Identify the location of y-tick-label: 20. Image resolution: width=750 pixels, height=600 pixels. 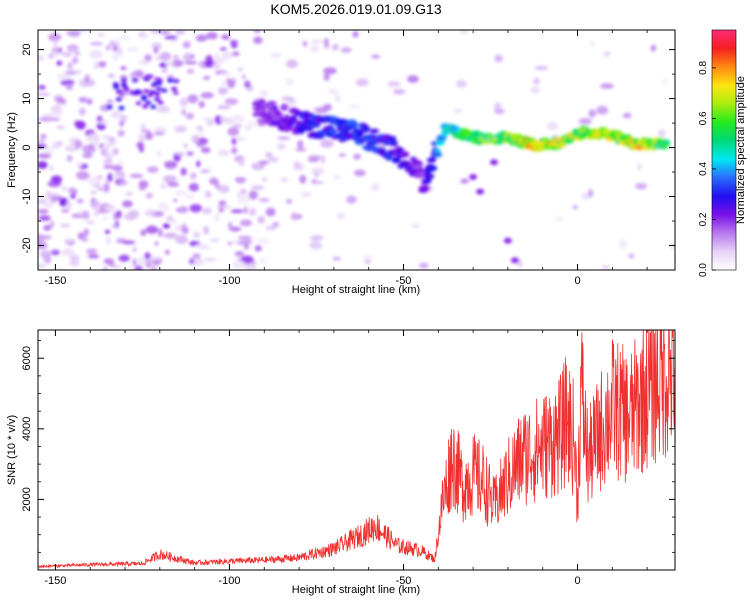
(27, 49).